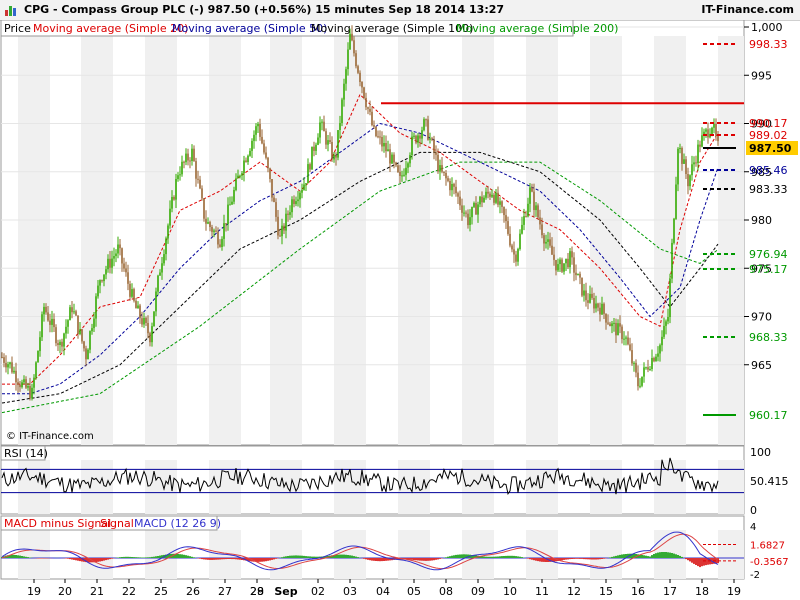 The width and height of the screenshot is (800, 600). What do you see at coordinates (769, 562) in the screenshot?
I see `macd-marker-label: -0.3567` at bounding box center [769, 562].